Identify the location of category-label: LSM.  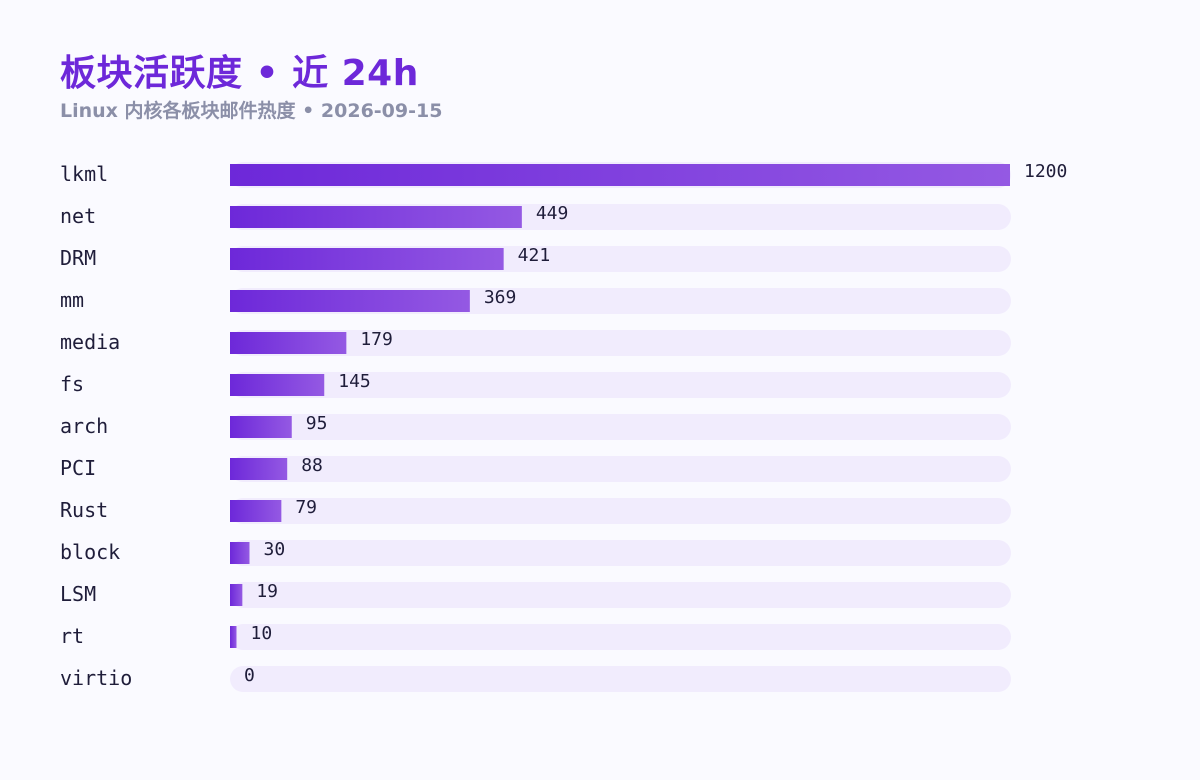
(78, 594).